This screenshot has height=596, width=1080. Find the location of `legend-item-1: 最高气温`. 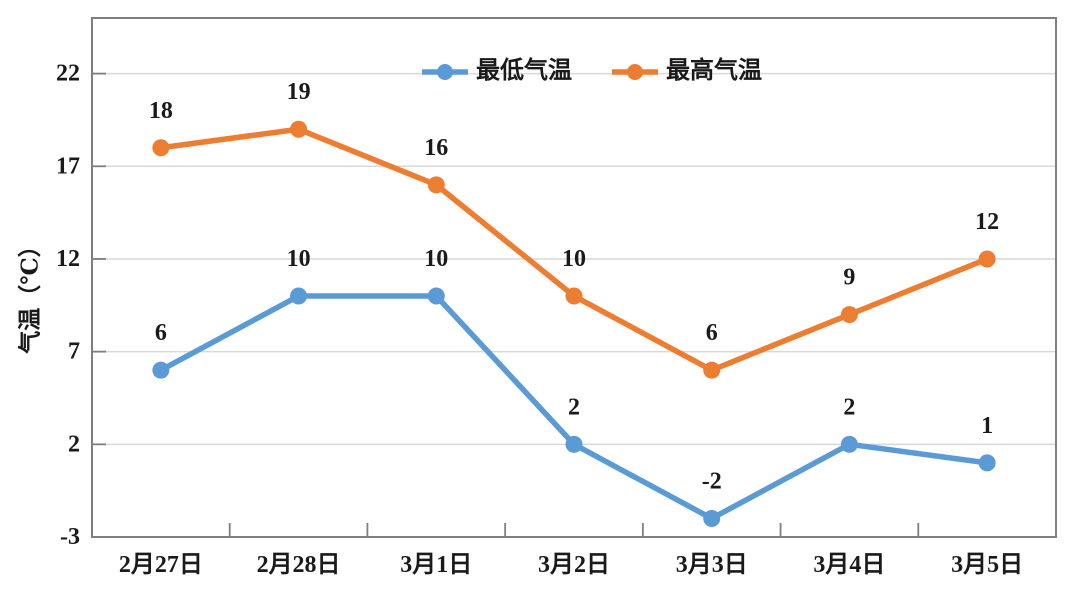

legend-item-1: 最高气温 is located at coordinates (687, 70).